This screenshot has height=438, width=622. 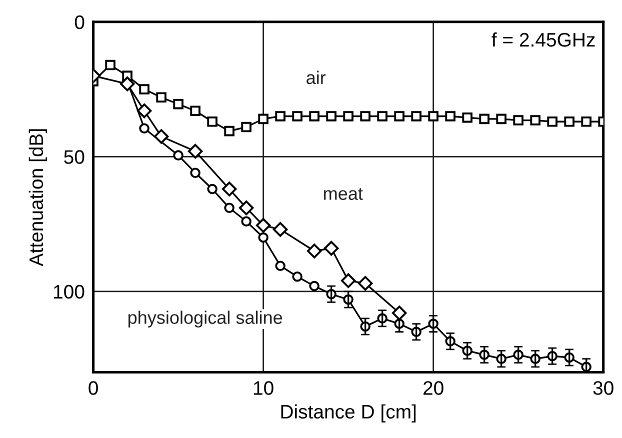 What do you see at coordinates (74, 157) in the screenshot?
I see `y-tick-label: 50` at bounding box center [74, 157].